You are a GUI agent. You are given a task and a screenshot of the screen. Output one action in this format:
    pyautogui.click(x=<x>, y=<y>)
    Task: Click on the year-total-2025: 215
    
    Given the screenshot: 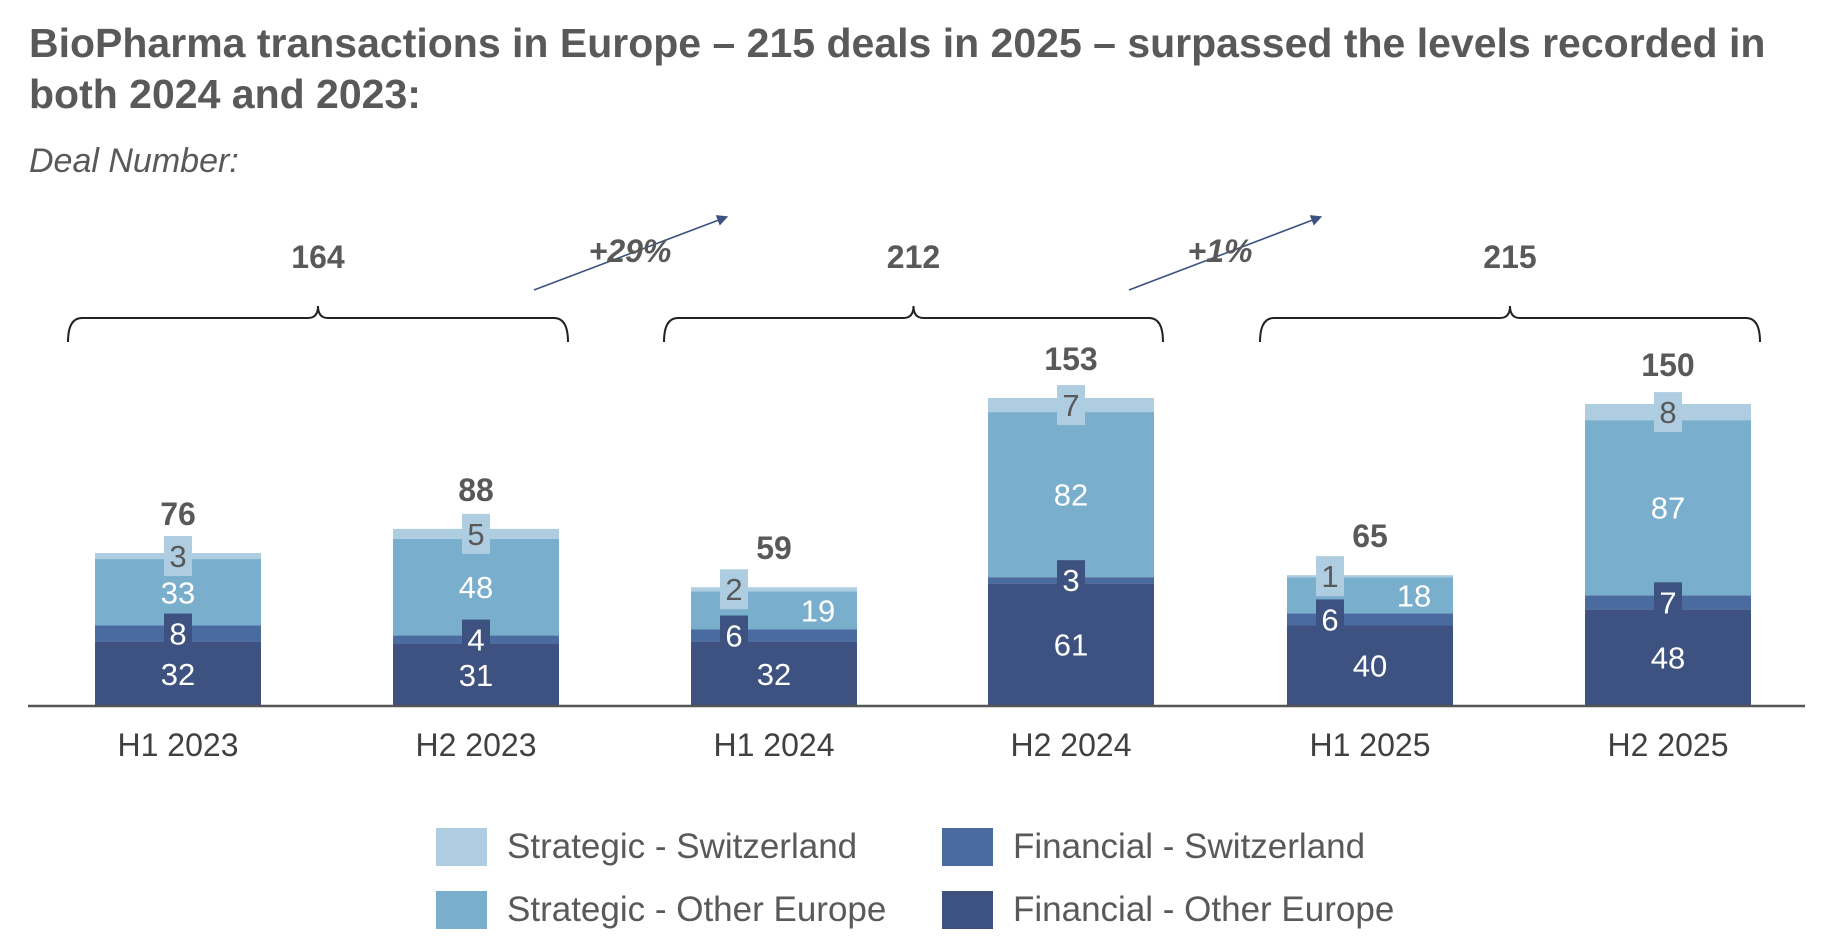 What is the action you would take?
    pyautogui.click(x=1509, y=257)
    